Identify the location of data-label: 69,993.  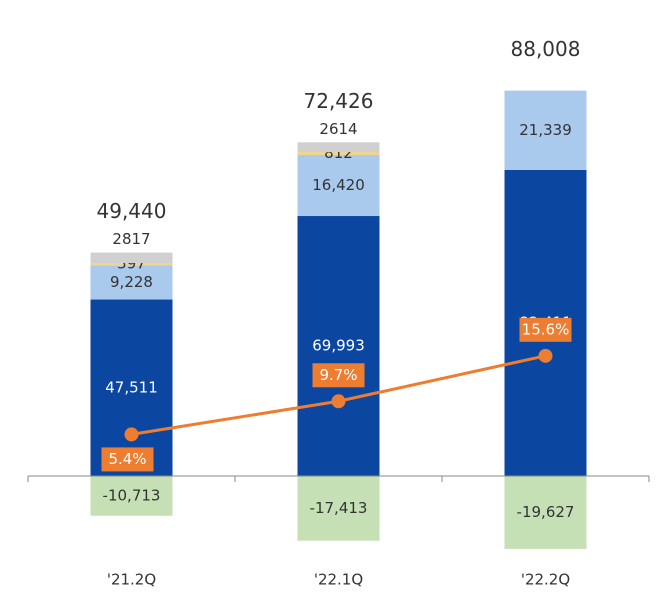
(338, 346).